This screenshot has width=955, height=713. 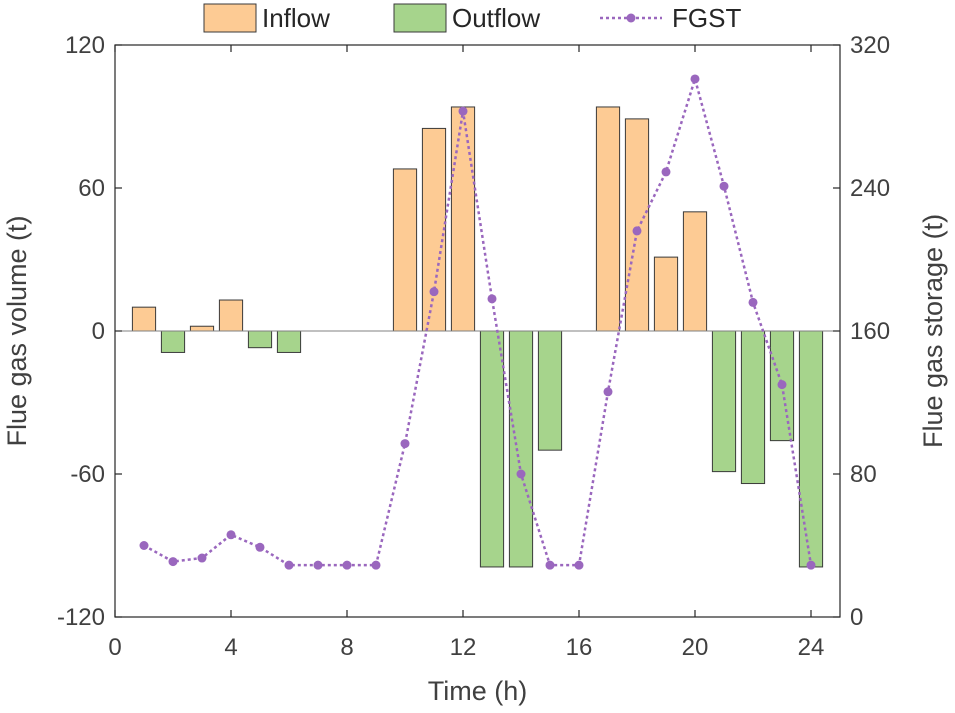 What do you see at coordinates (496, 18) in the screenshot?
I see `outflow-legend-label: Outflow` at bounding box center [496, 18].